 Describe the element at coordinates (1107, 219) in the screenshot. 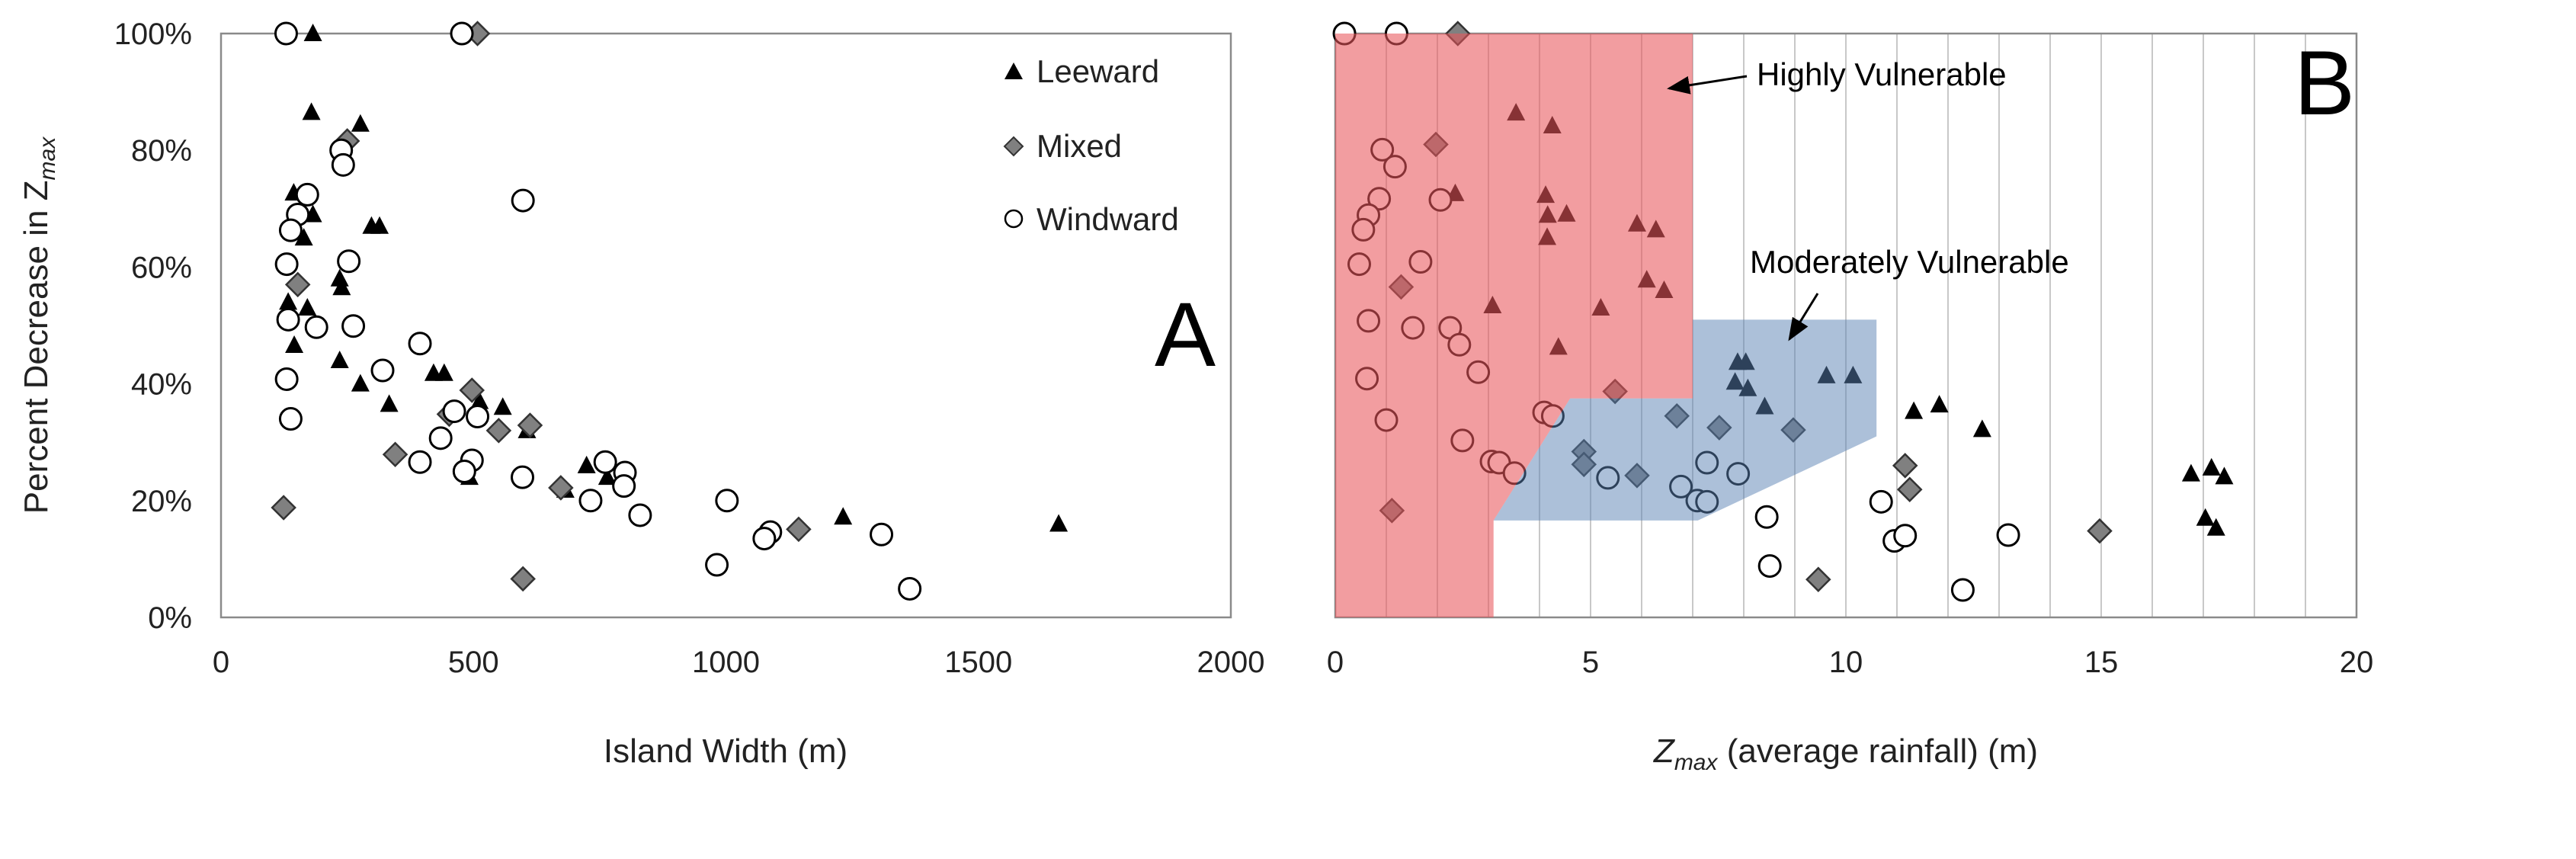

I see `legend-windward-label: Windward` at that location.